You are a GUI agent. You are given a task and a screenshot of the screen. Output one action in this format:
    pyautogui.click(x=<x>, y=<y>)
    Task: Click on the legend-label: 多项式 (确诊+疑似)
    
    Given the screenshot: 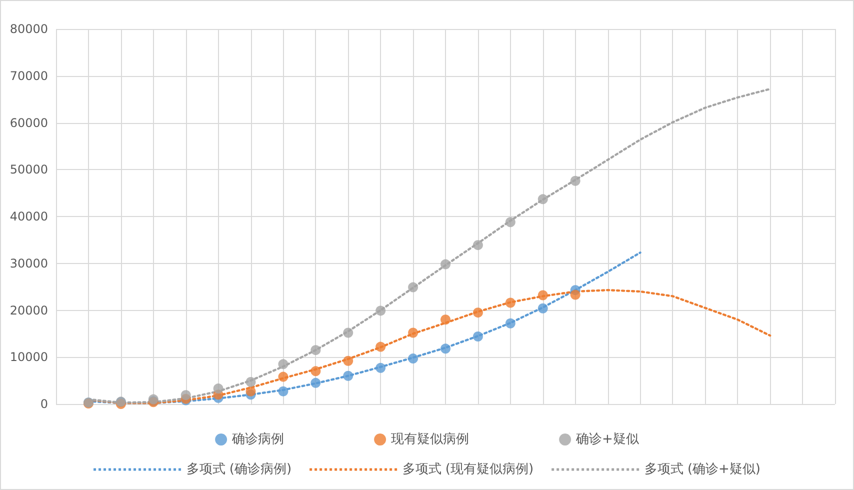 What is the action you would take?
    pyautogui.click(x=702, y=469)
    